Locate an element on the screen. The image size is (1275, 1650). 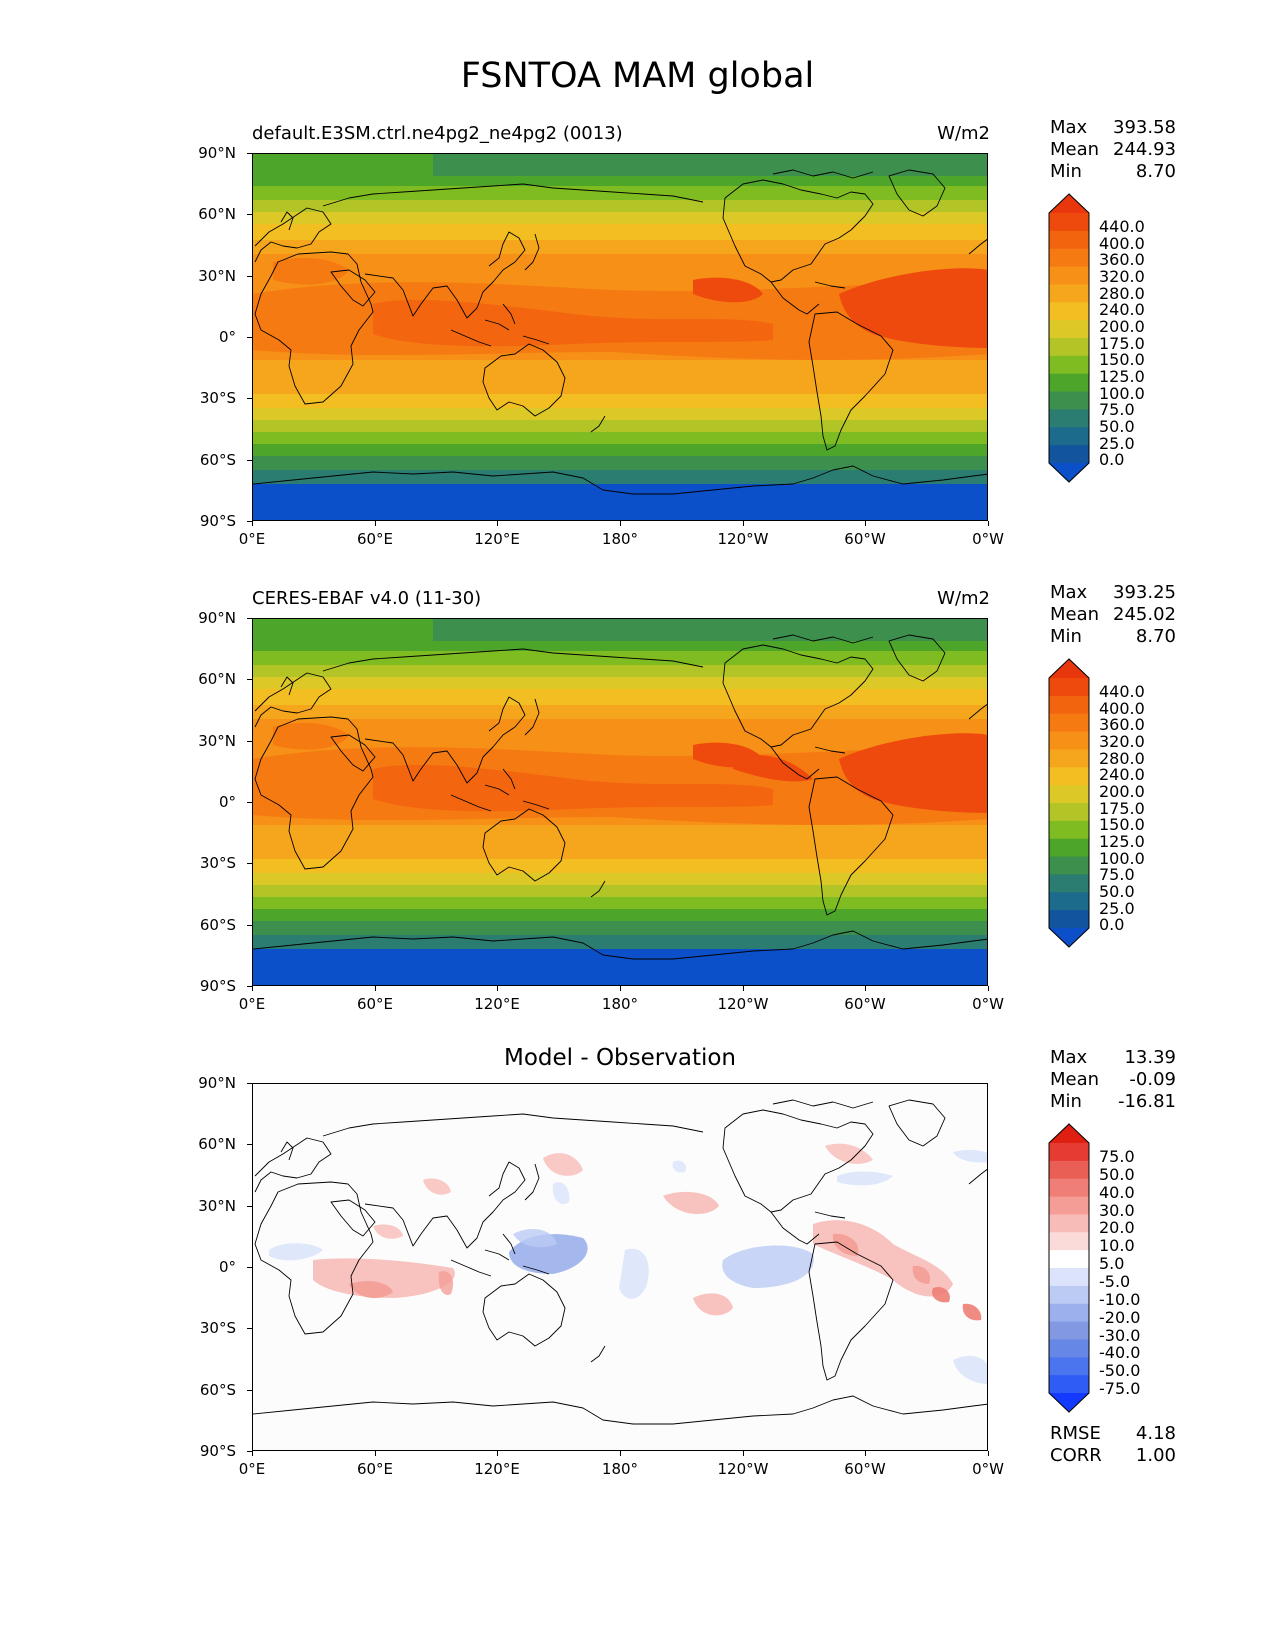
stat-label: RMSE is located at coordinates (1075, 1433).